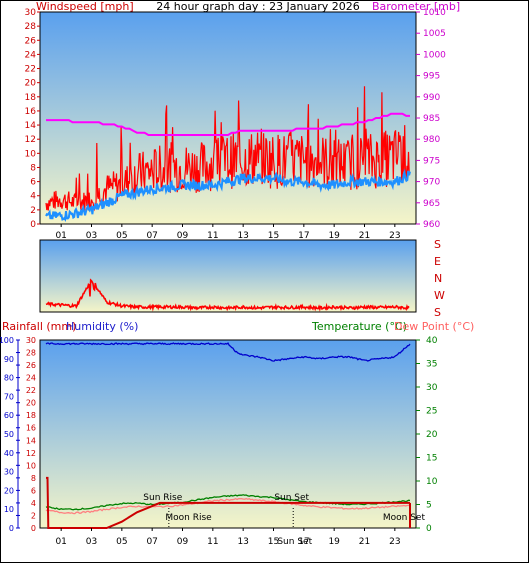  I want to click on wind-tick-label: 4, so click(33, 197).